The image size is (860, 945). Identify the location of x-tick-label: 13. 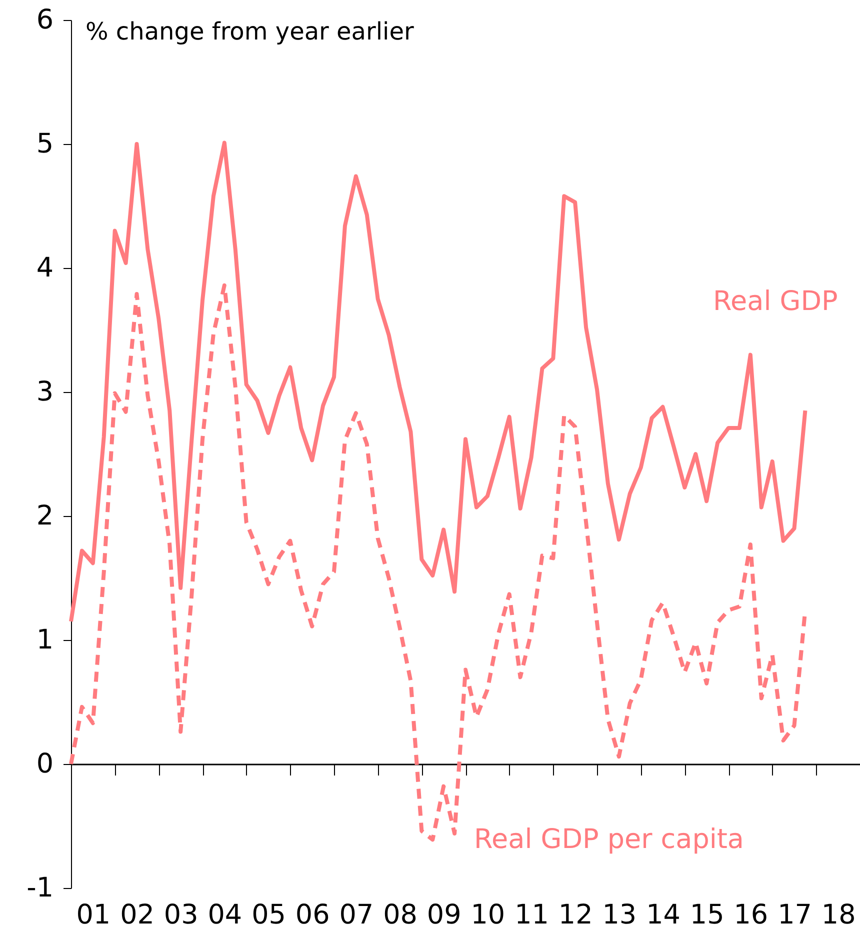
(619, 915).